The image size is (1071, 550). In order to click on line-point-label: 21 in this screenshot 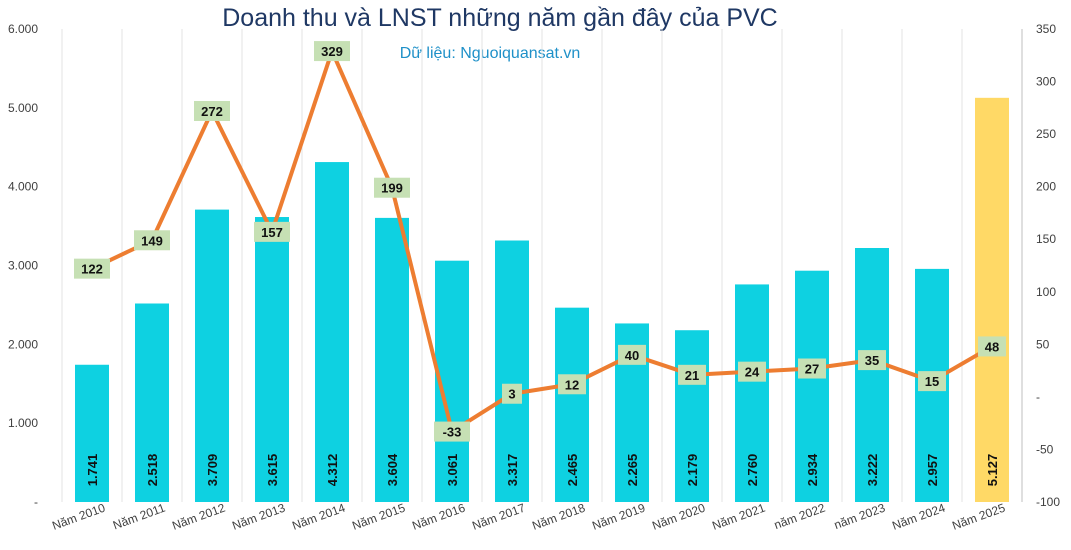, I will do `click(692, 375)`.